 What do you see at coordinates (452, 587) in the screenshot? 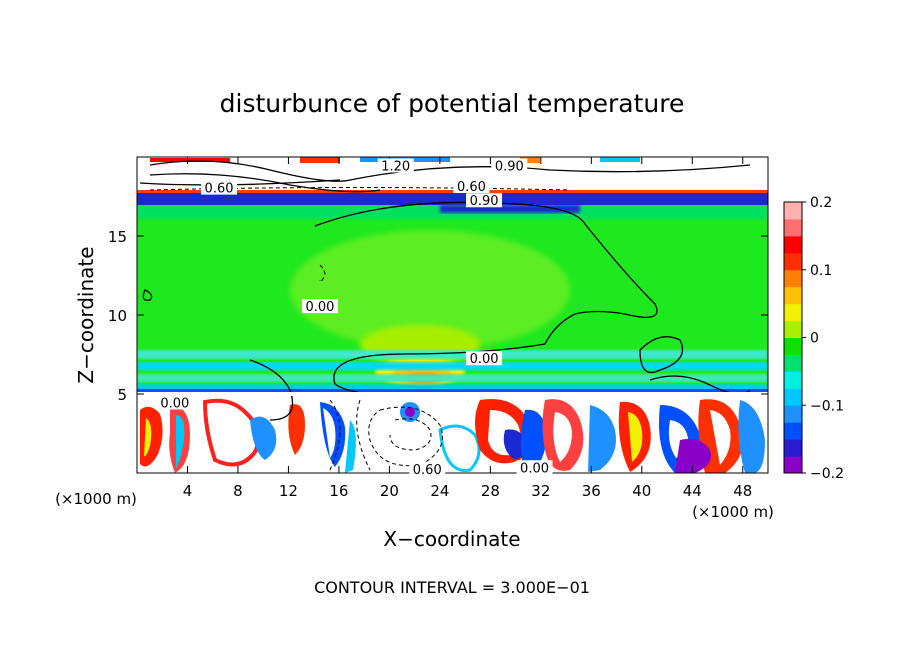
I see `contour-interval-note: CONTOUR INTERVAL = 3.000E−01` at bounding box center [452, 587].